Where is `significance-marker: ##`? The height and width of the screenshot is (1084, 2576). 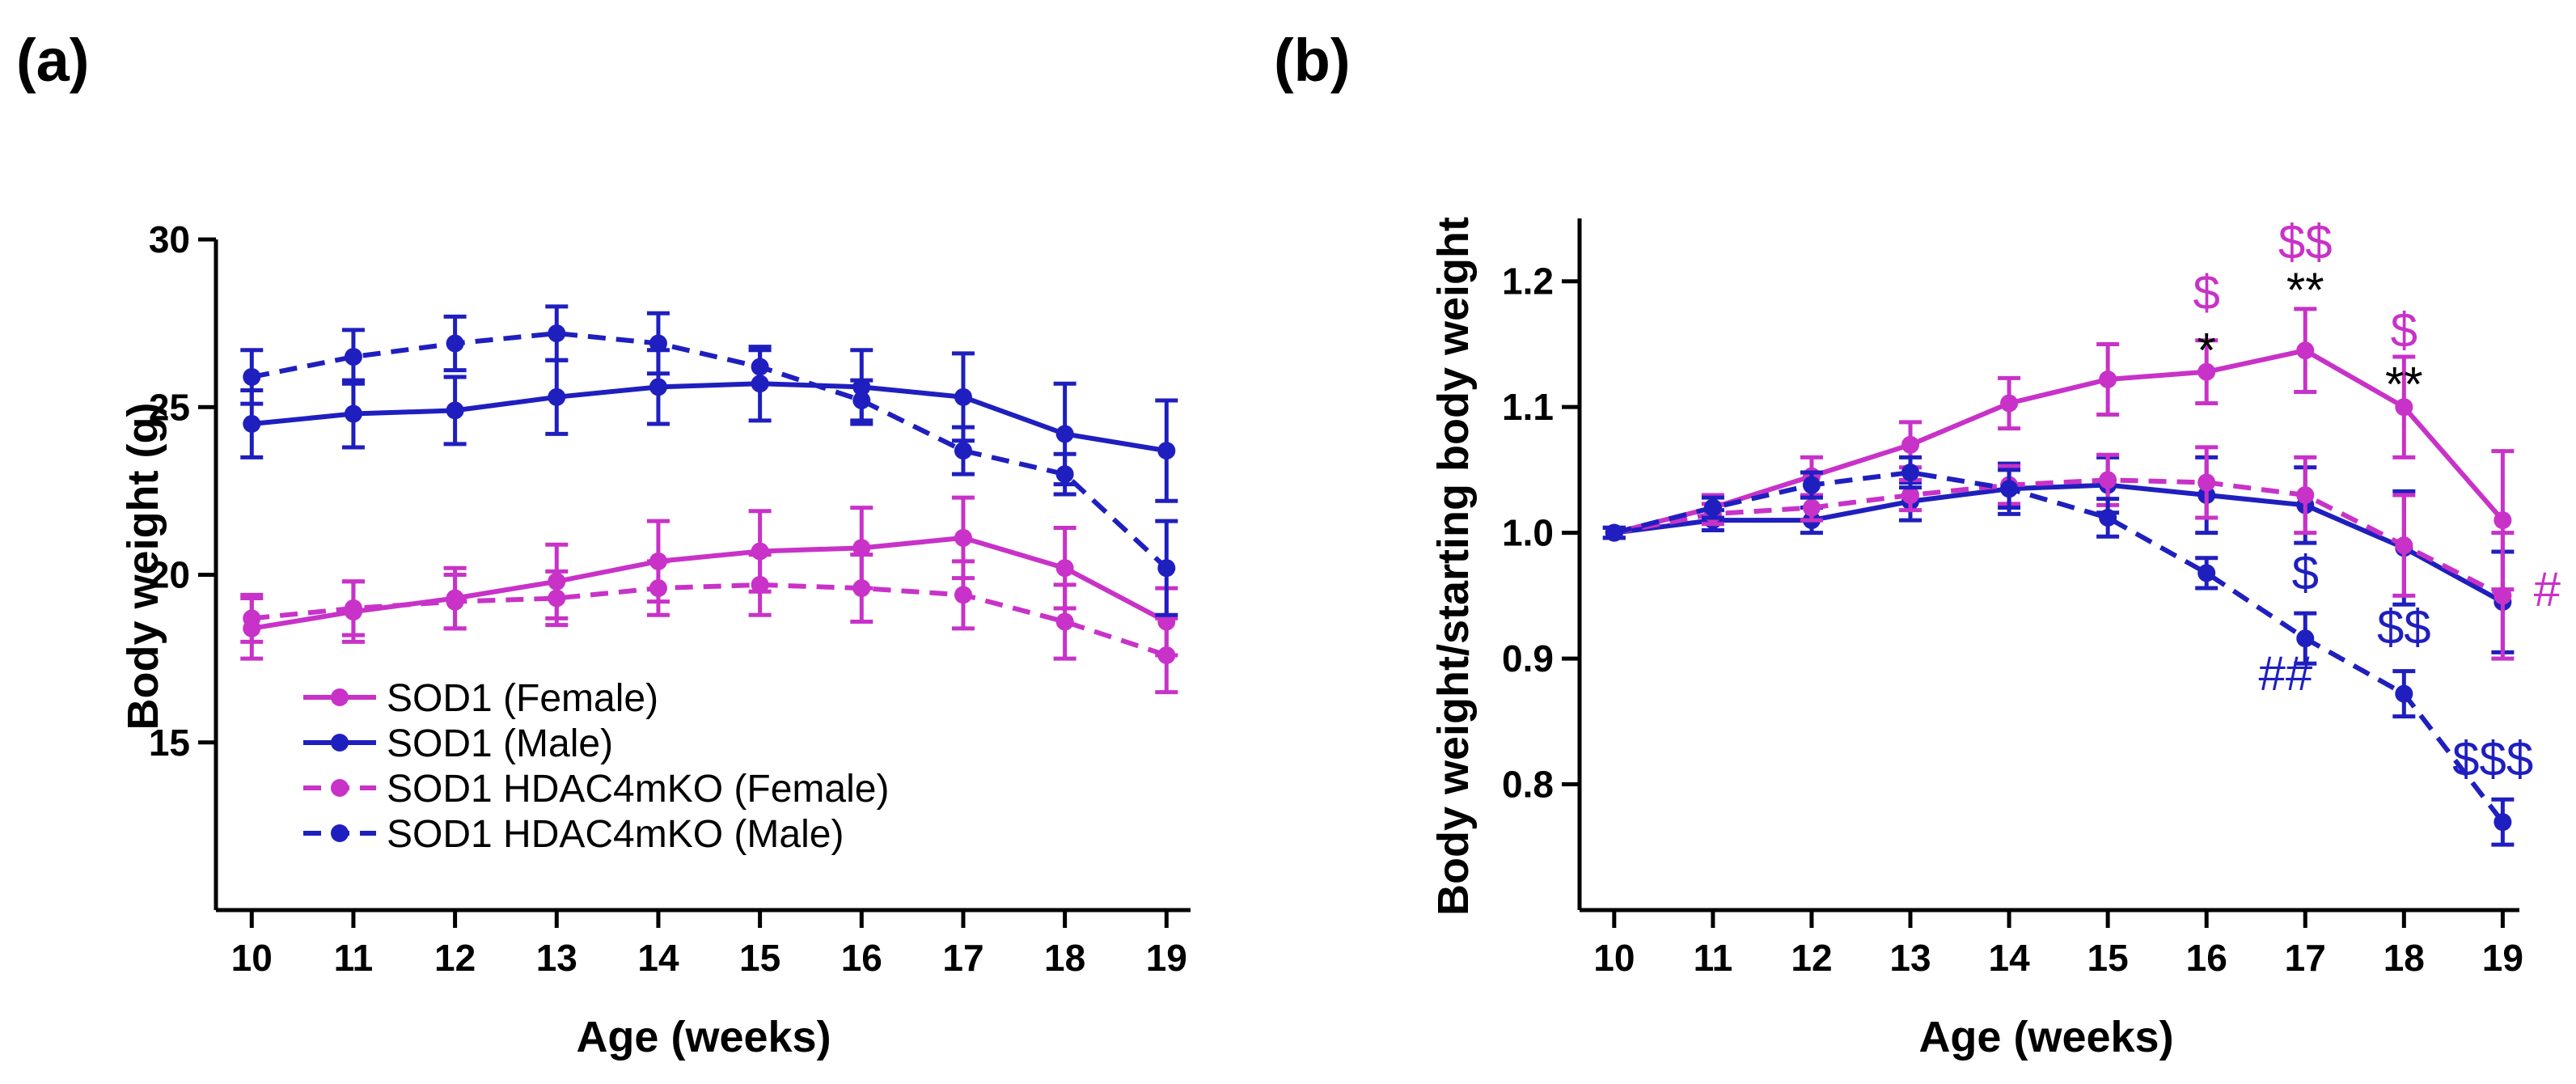
significance-marker: ## is located at coordinates (2285, 673).